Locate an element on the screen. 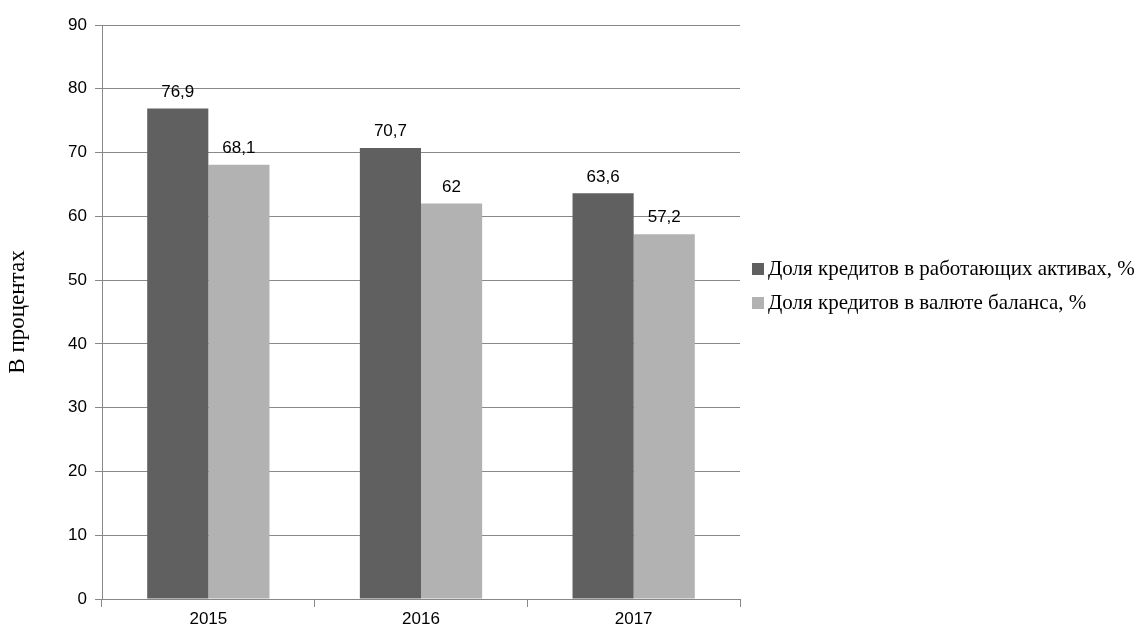 Image resolution: width=1137 pixels, height=642 pixels. data-label: 57,2 is located at coordinates (664, 217).